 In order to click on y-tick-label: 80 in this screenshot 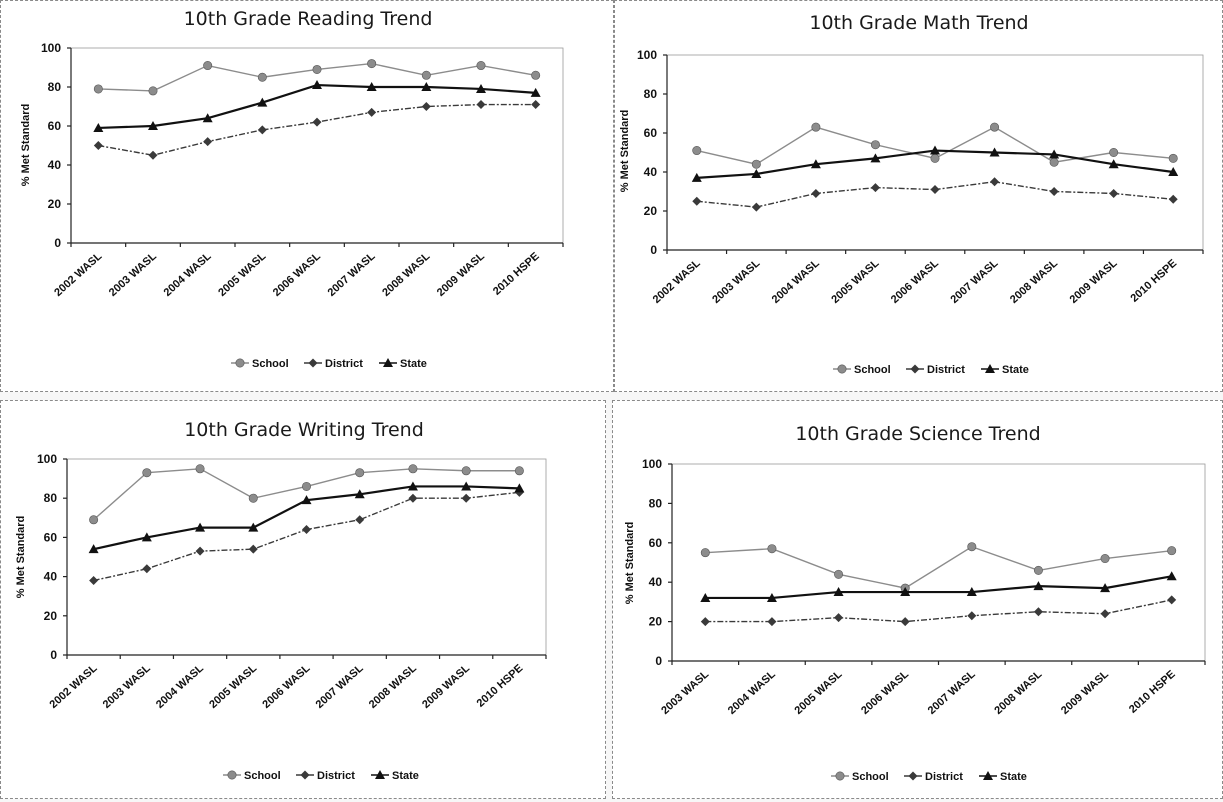, I will do `click(656, 503)`.